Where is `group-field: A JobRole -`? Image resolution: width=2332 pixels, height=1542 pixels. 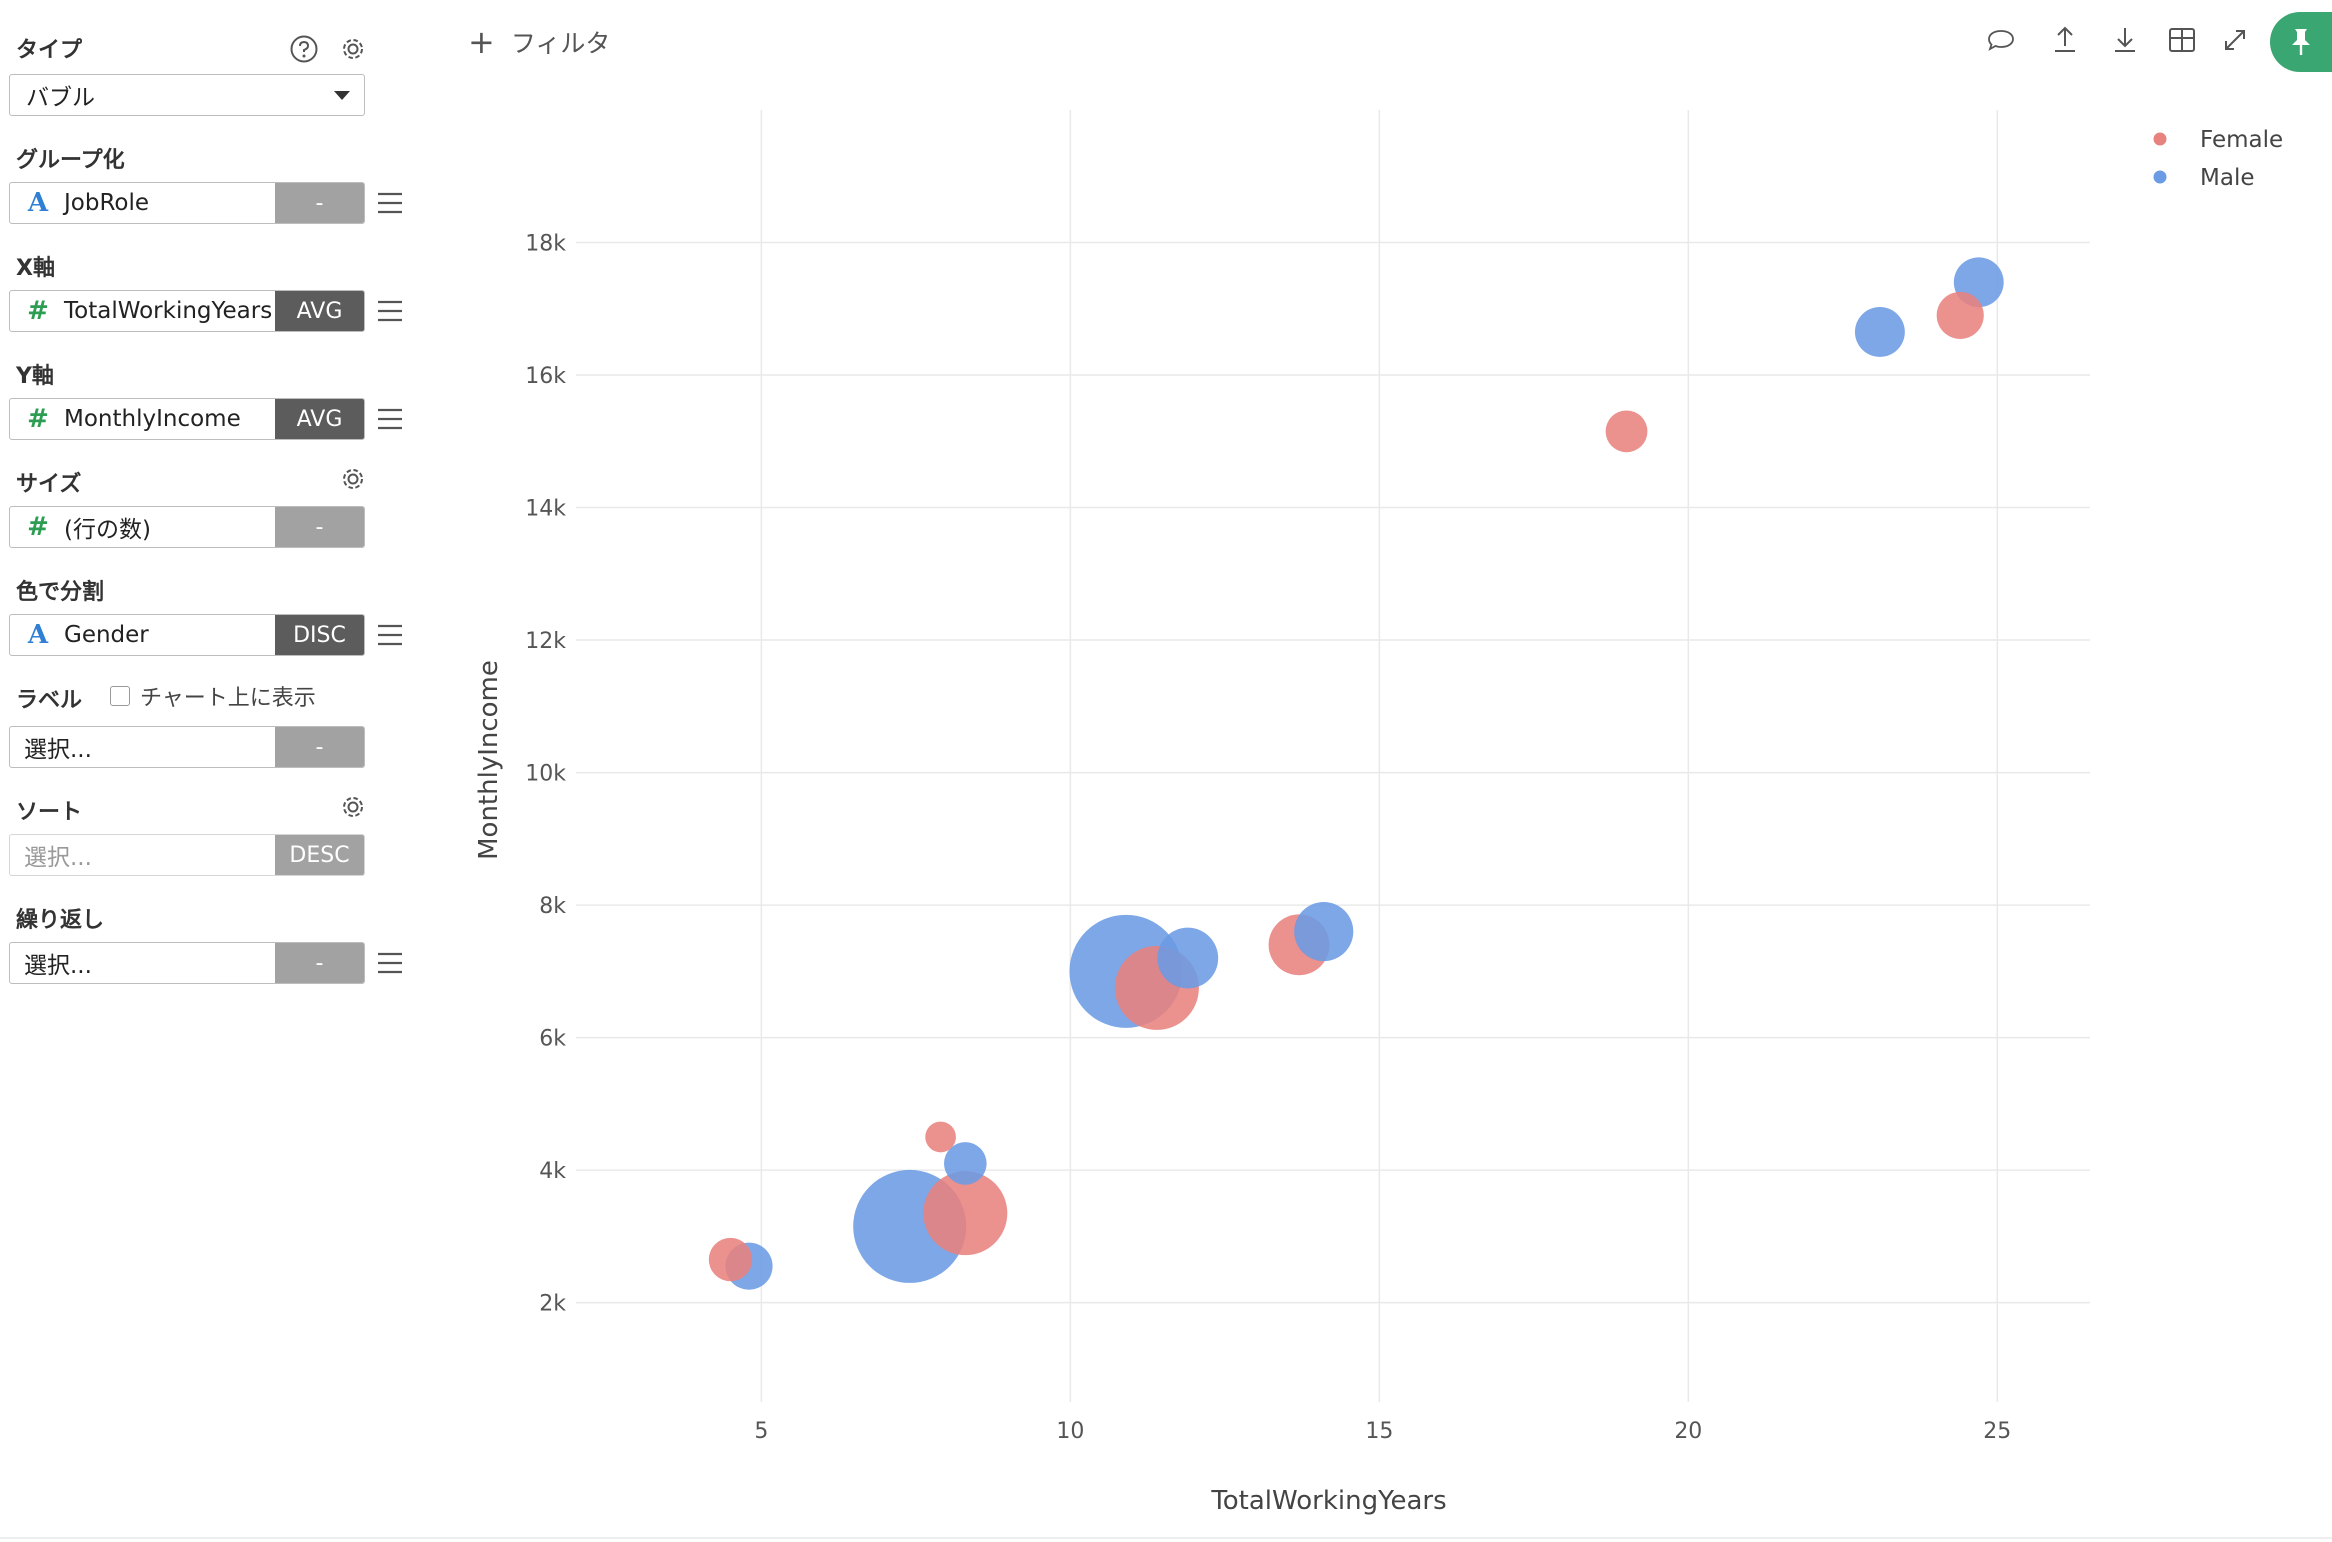 group-field: A JobRole - is located at coordinates (187, 203).